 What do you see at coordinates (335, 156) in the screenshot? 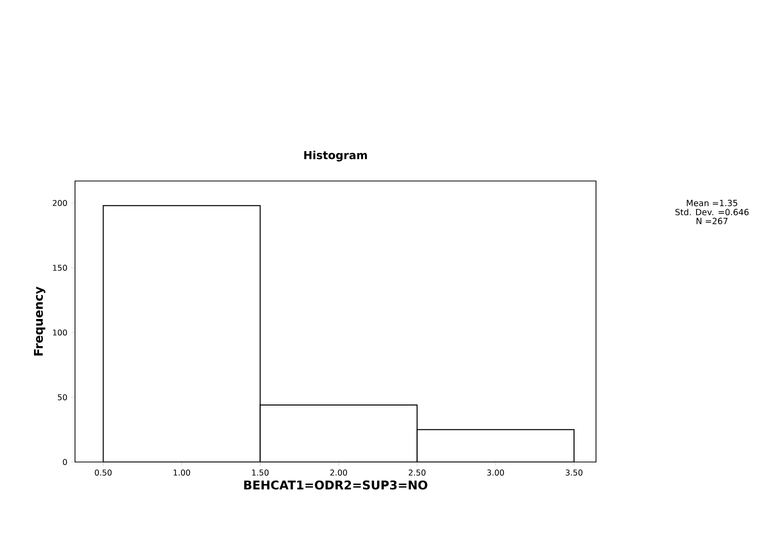
I see `chart-title: Histogram` at bounding box center [335, 156].